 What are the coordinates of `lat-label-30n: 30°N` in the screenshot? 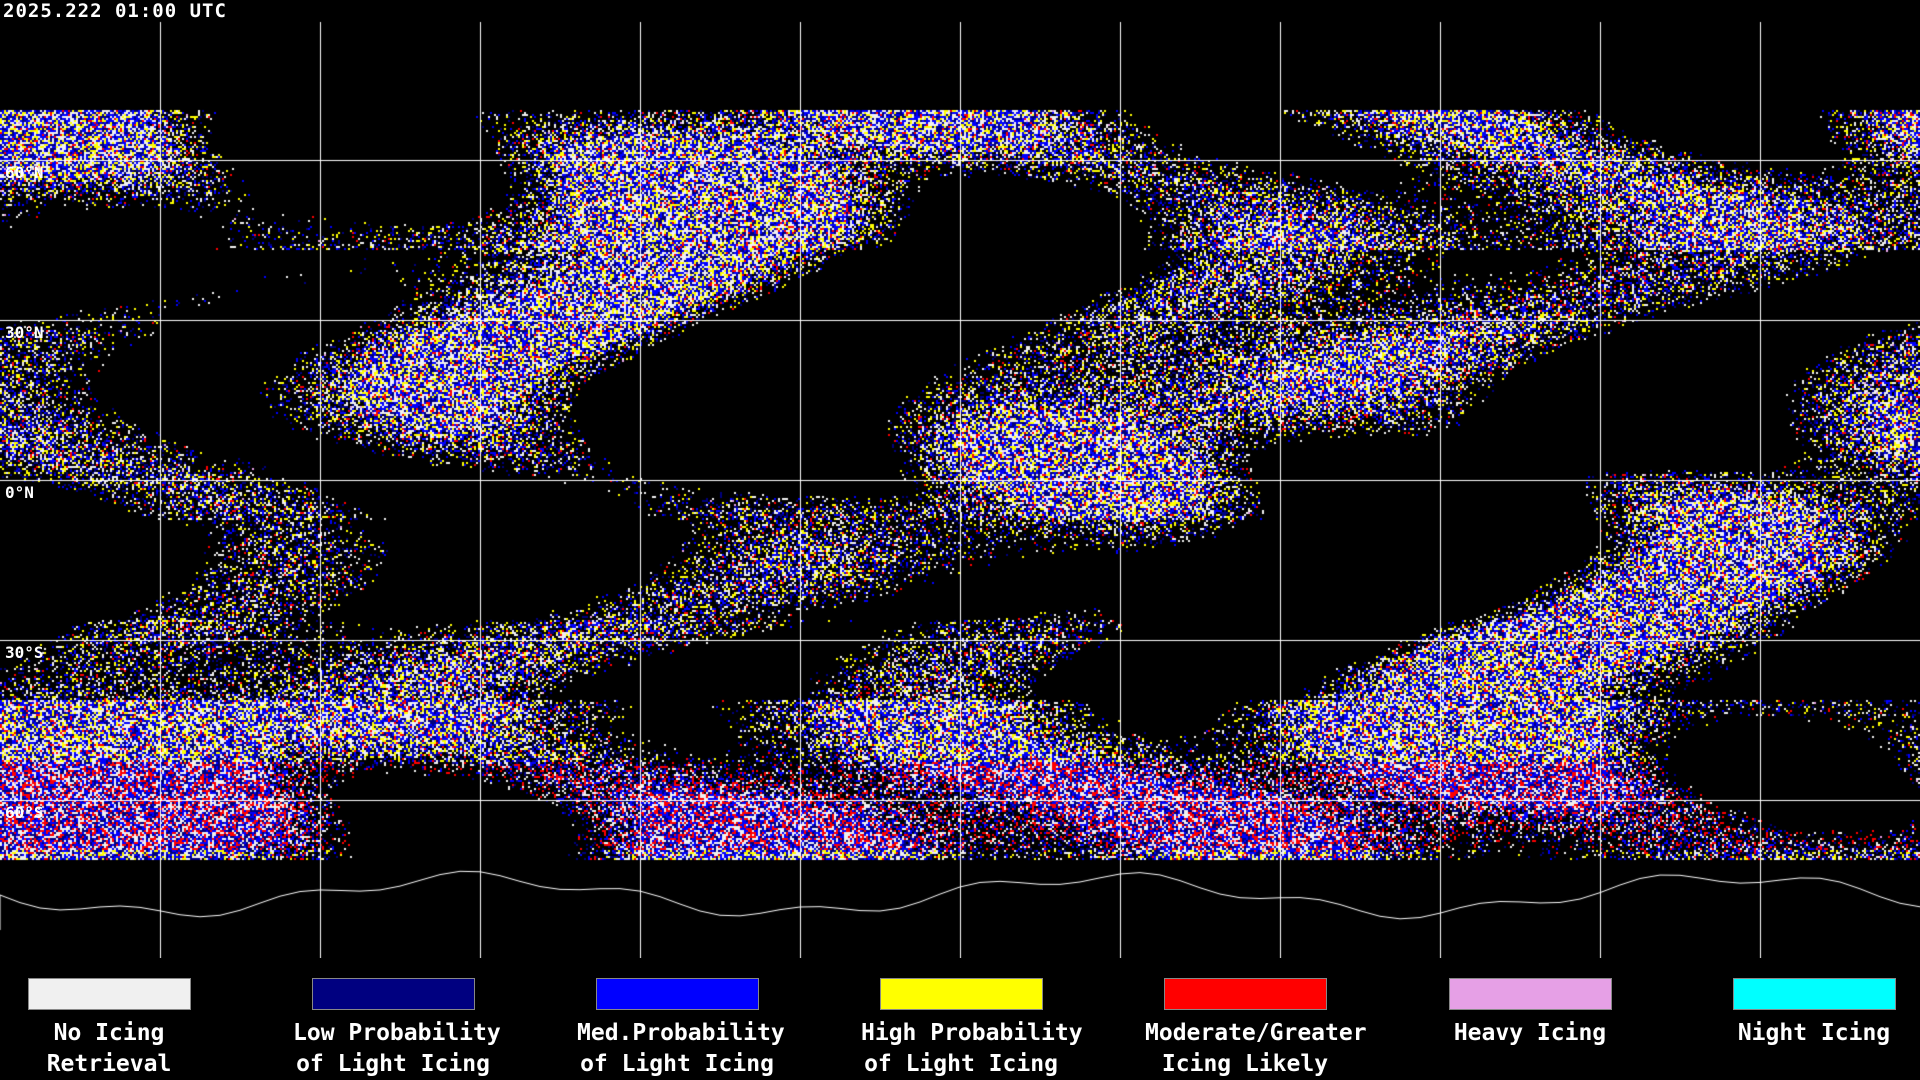 It's located at (24, 332).